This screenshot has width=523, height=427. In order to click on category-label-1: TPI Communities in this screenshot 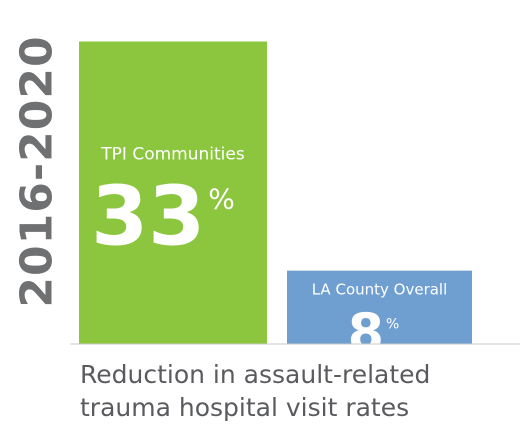, I will do `click(172, 155)`.